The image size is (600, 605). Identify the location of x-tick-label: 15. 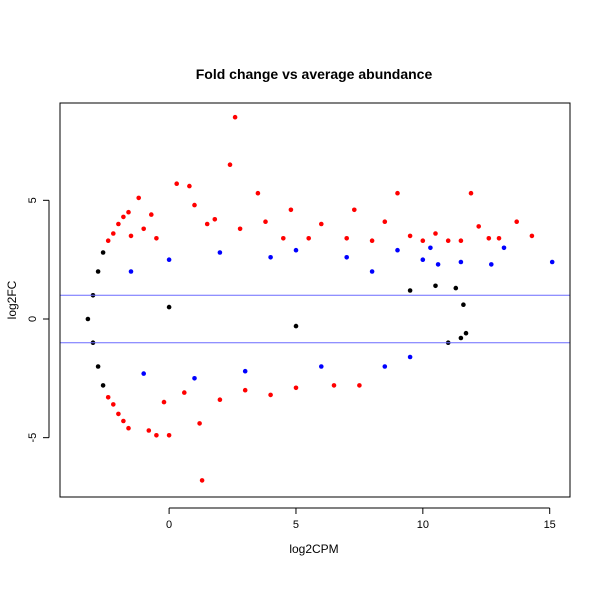
(550, 525).